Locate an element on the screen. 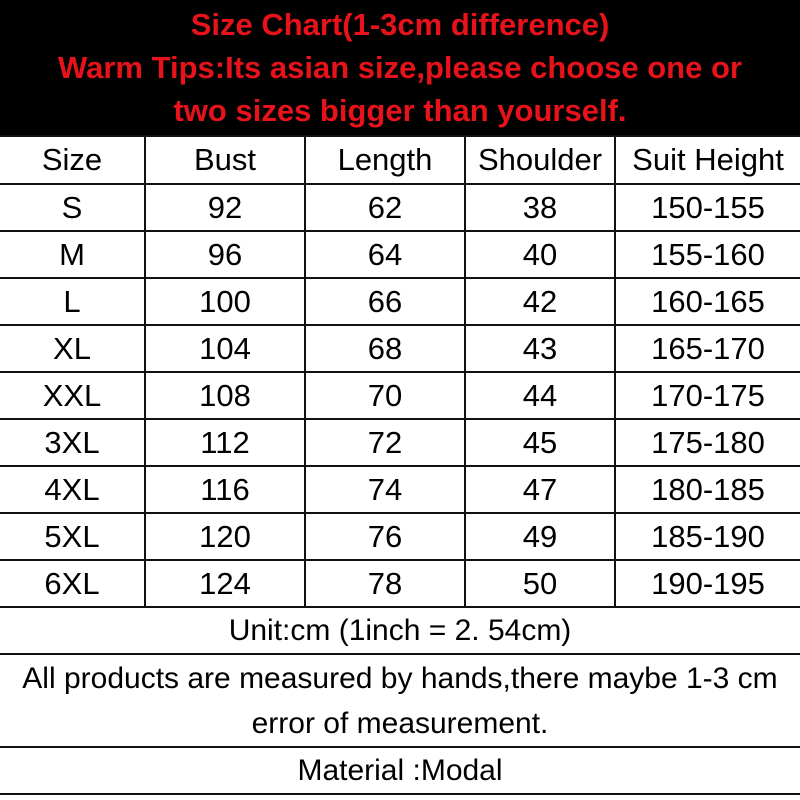 The width and height of the screenshot is (800, 800). table-cell: 76 is located at coordinates (385, 536).